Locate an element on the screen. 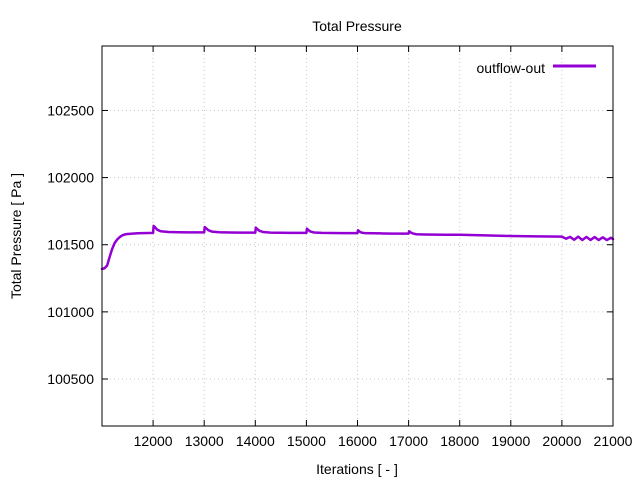 This screenshot has width=640, height=480. x-tick-label: 14000 is located at coordinates (255, 441).